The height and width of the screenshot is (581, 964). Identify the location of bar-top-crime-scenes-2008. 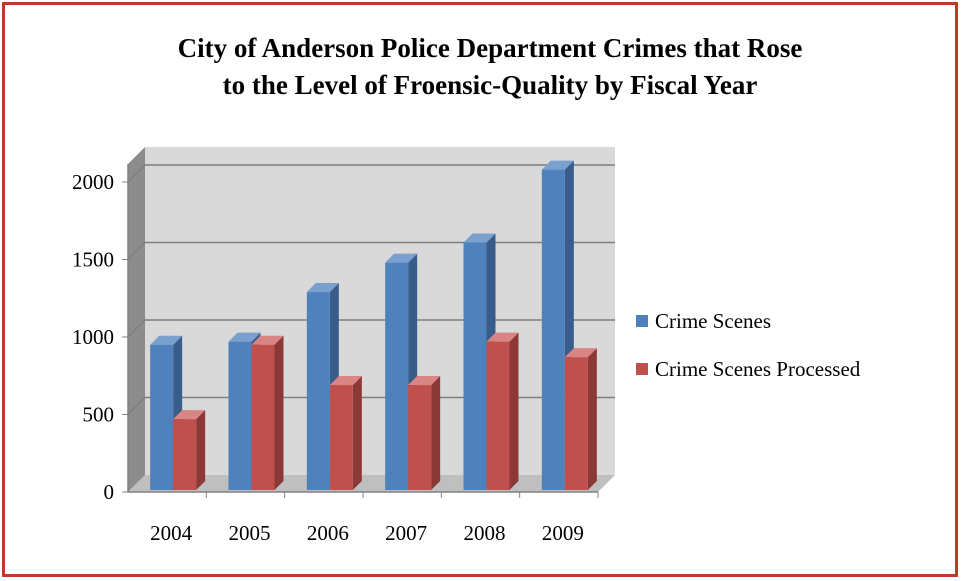
(479, 238).